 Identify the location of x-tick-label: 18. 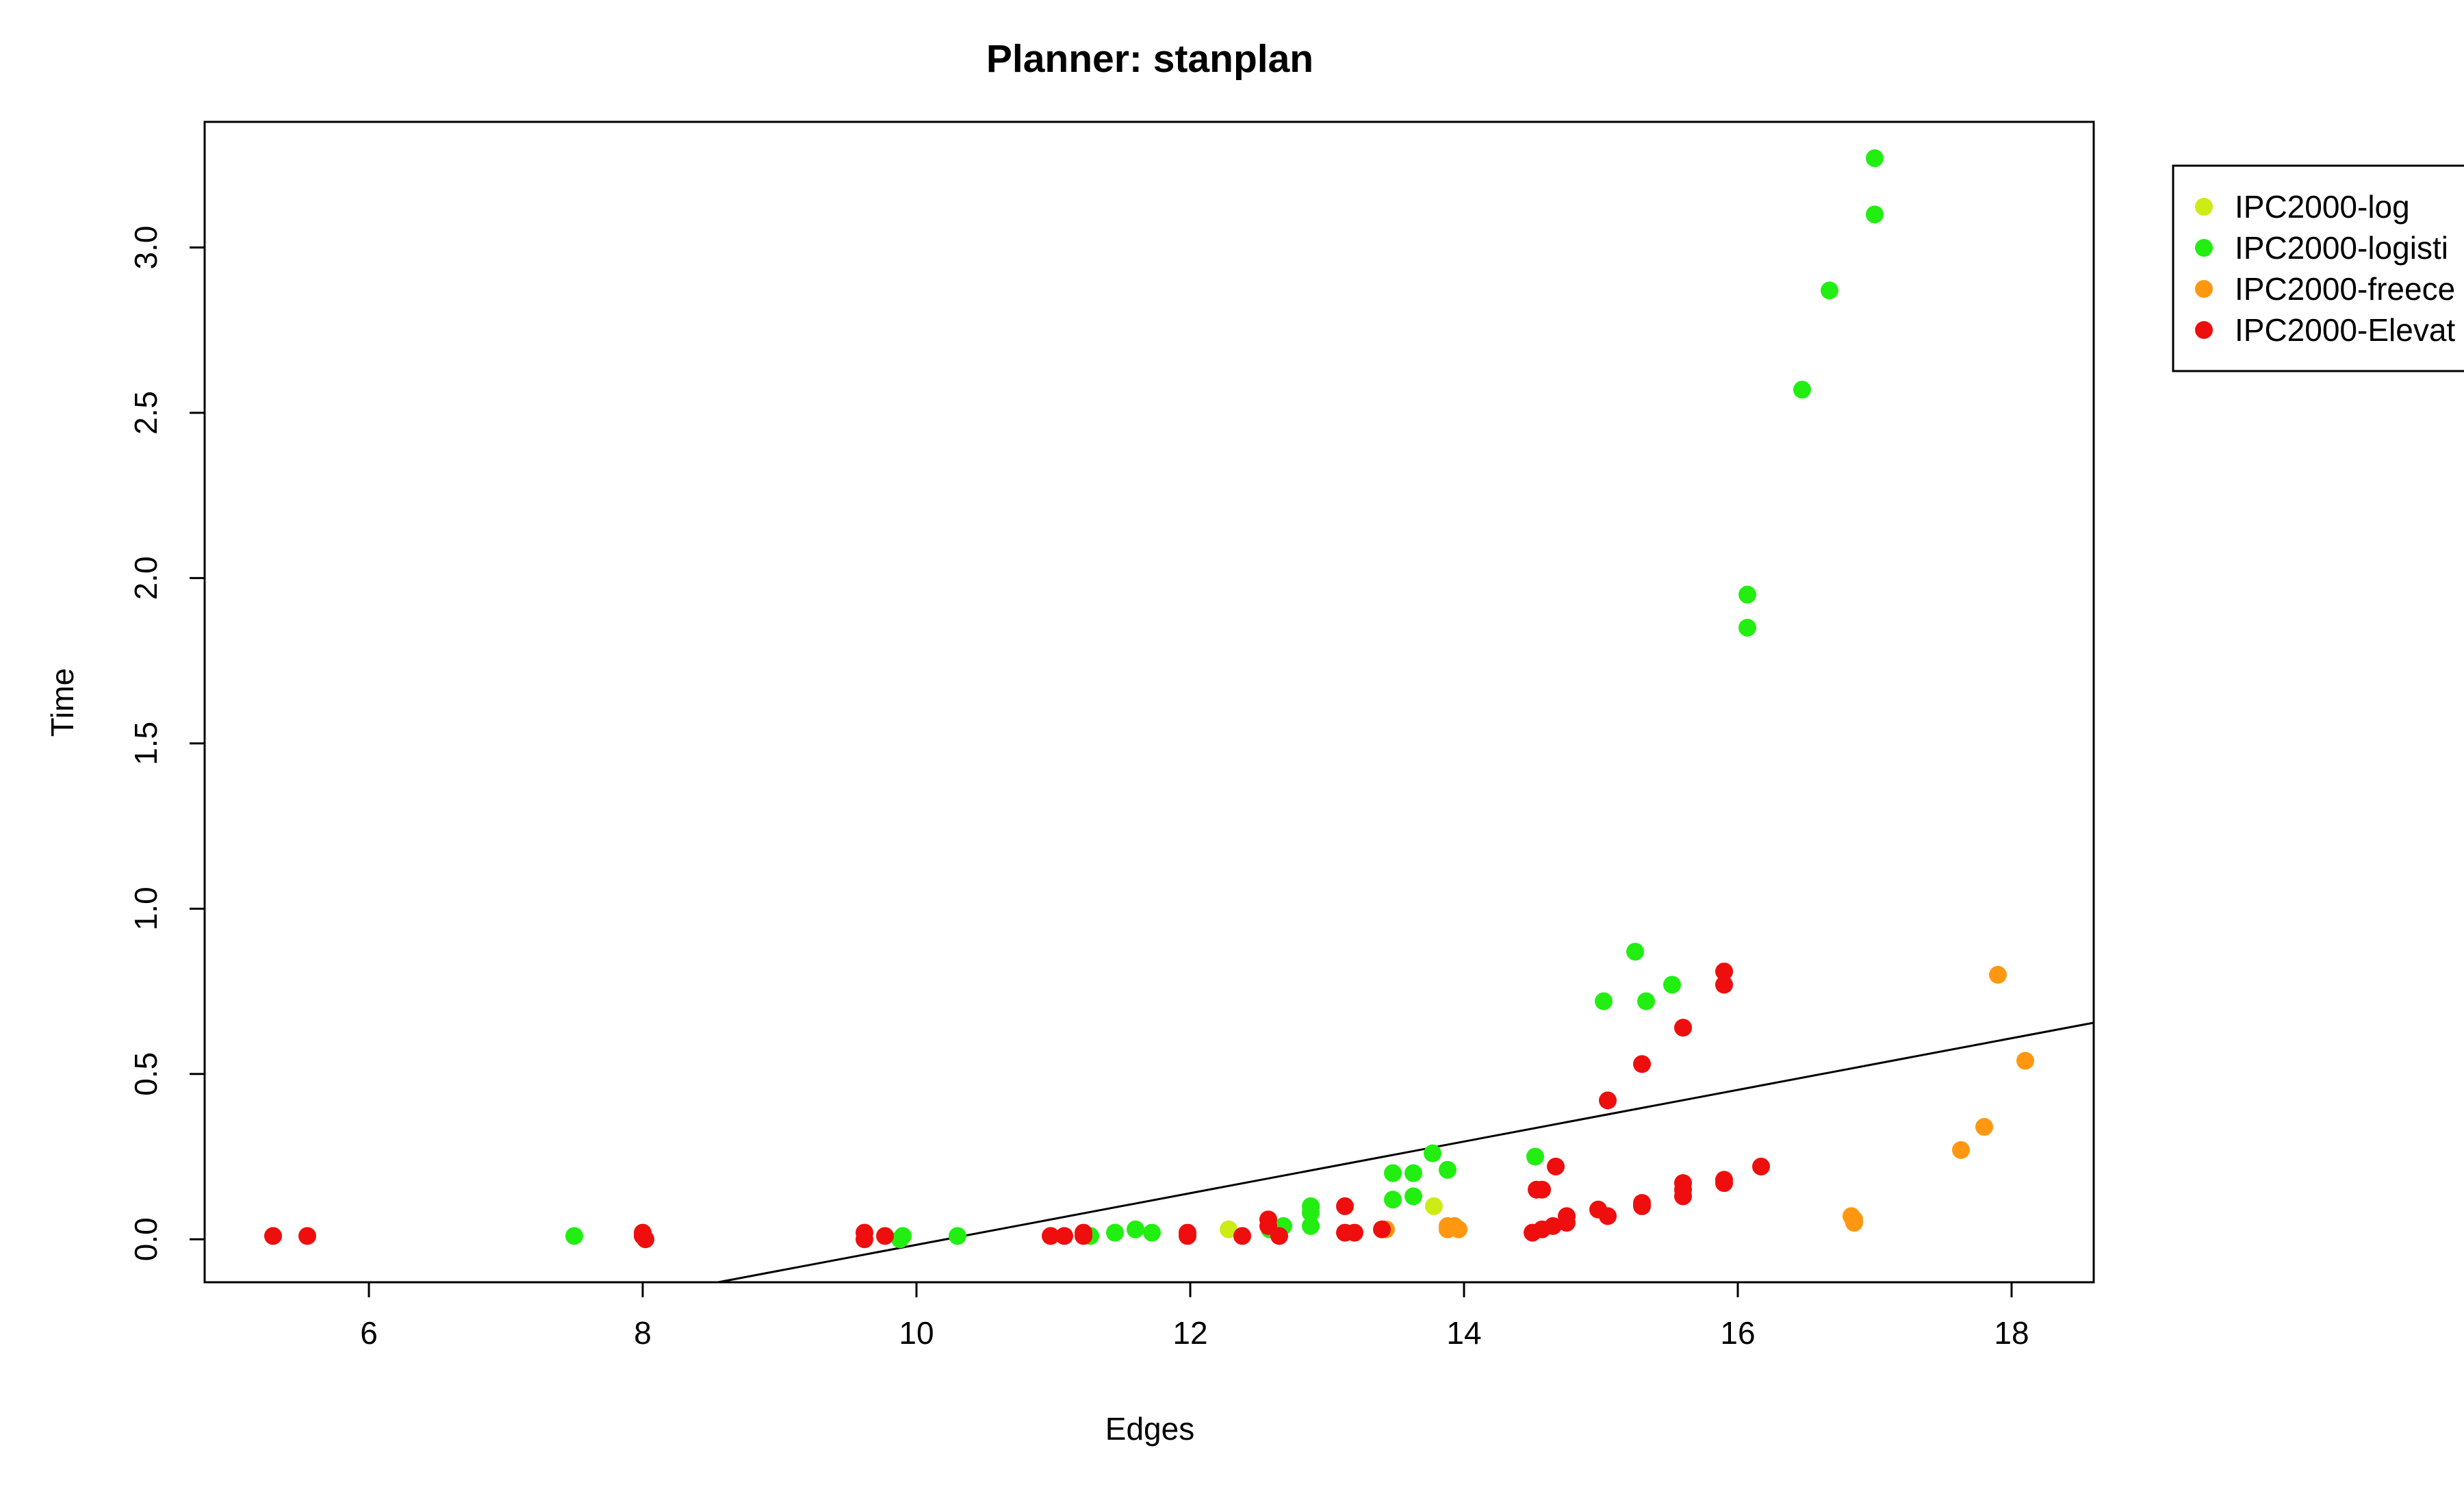
(2011, 1333).